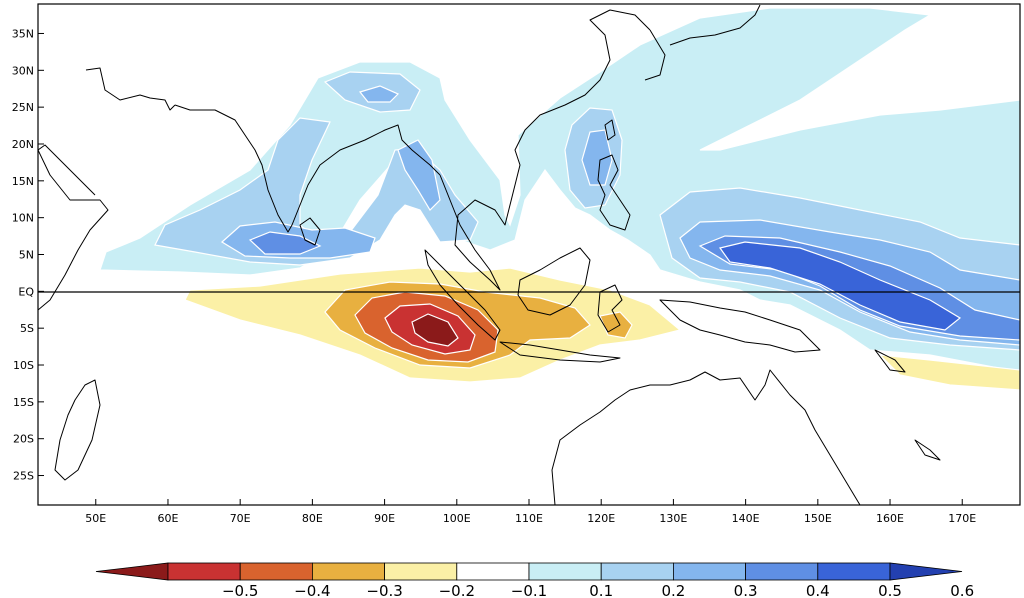 This screenshot has height=598, width=1024. I want to click on coastline-australia, so click(706, 437).